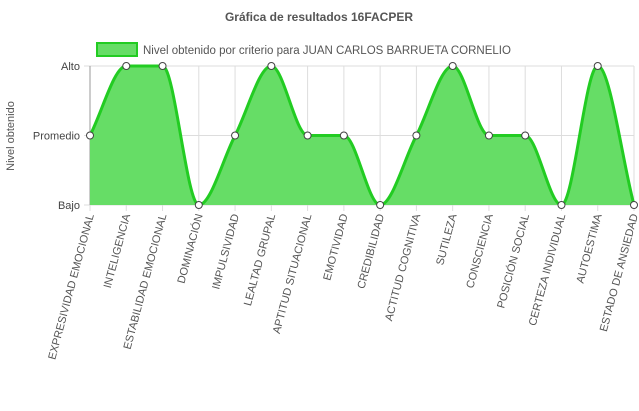  What do you see at coordinates (590, 248) in the screenshot?
I see `x-tick-label: AUTOESTIMA` at bounding box center [590, 248].